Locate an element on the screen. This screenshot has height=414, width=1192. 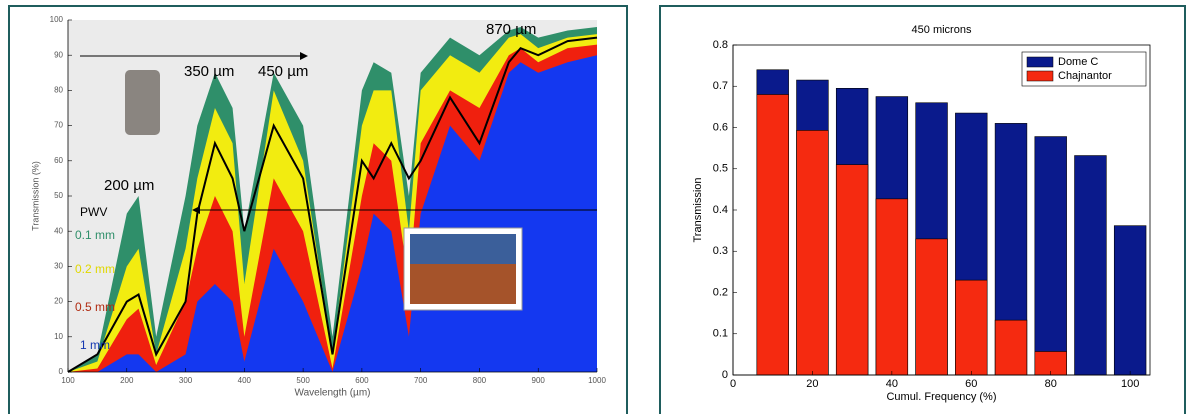
y-tick-label: 20 is located at coordinates (58, 301).